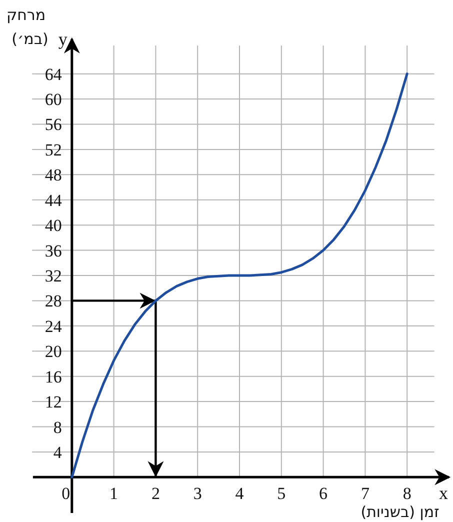 The height and width of the screenshot is (522, 453). Describe the element at coordinates (53, 124) in the screenshot. I see `y-tick-label: 56` at that location.